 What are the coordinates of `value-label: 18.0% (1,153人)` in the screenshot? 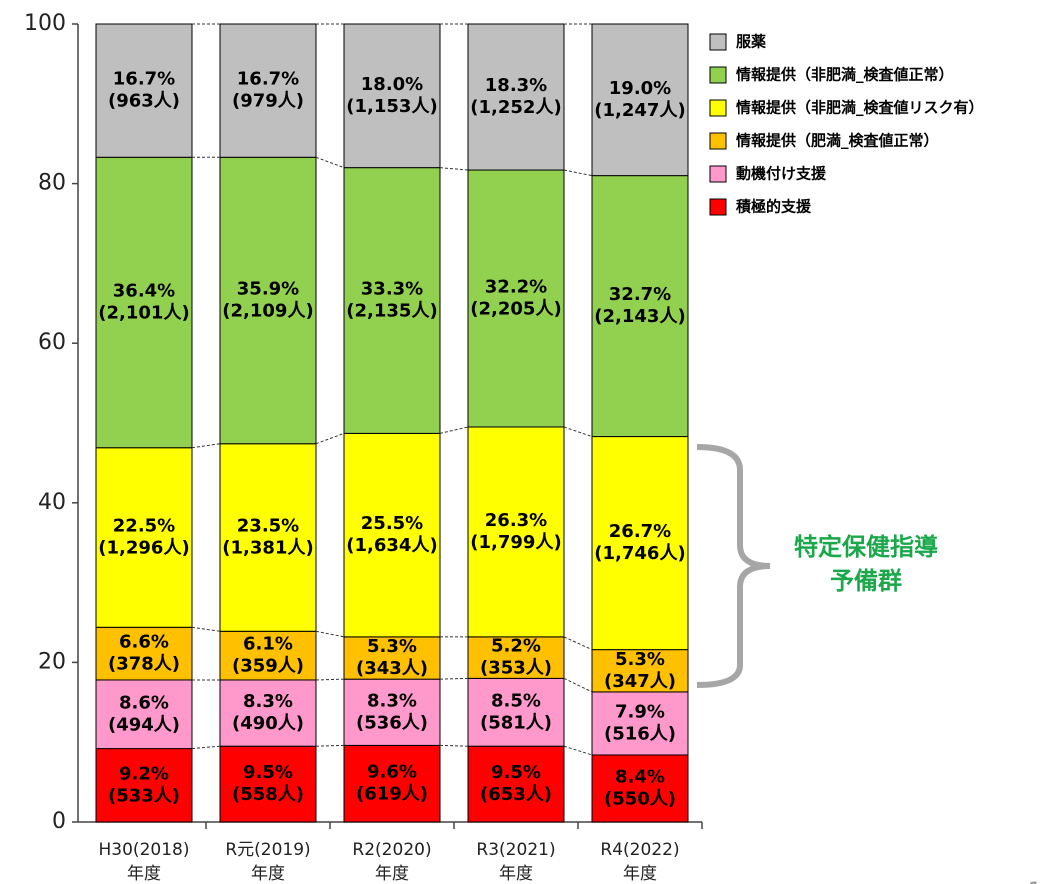 It's located at (391, 95).